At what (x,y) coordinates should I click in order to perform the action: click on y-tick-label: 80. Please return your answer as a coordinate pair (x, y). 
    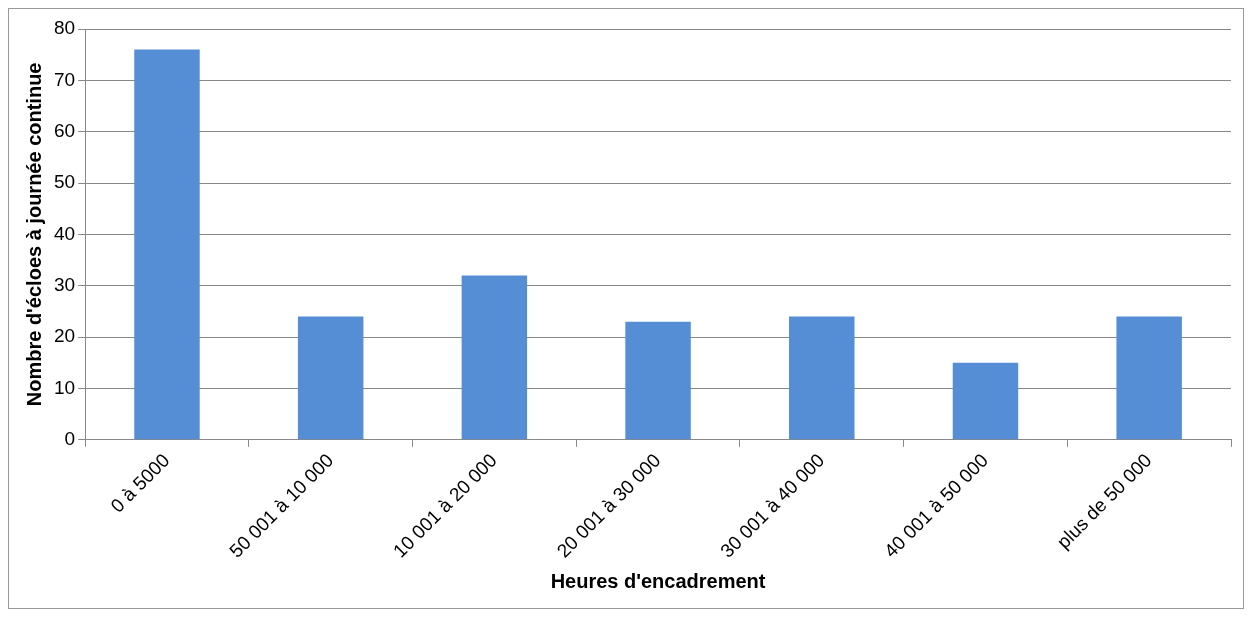
    Looking at the image, I should click on (64, 28).